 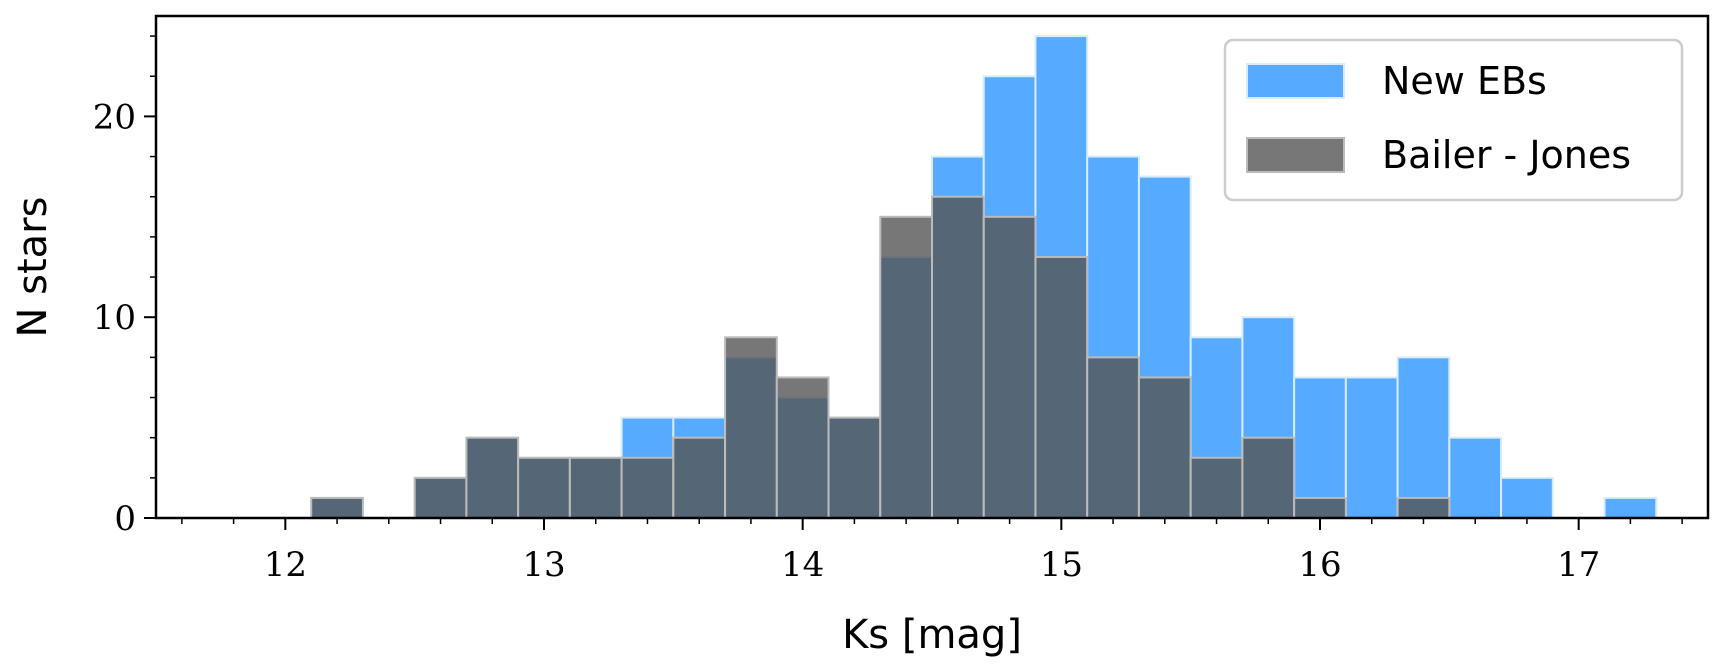 I want to click on x-tick-label: 15, so click(x=1061, y=565).